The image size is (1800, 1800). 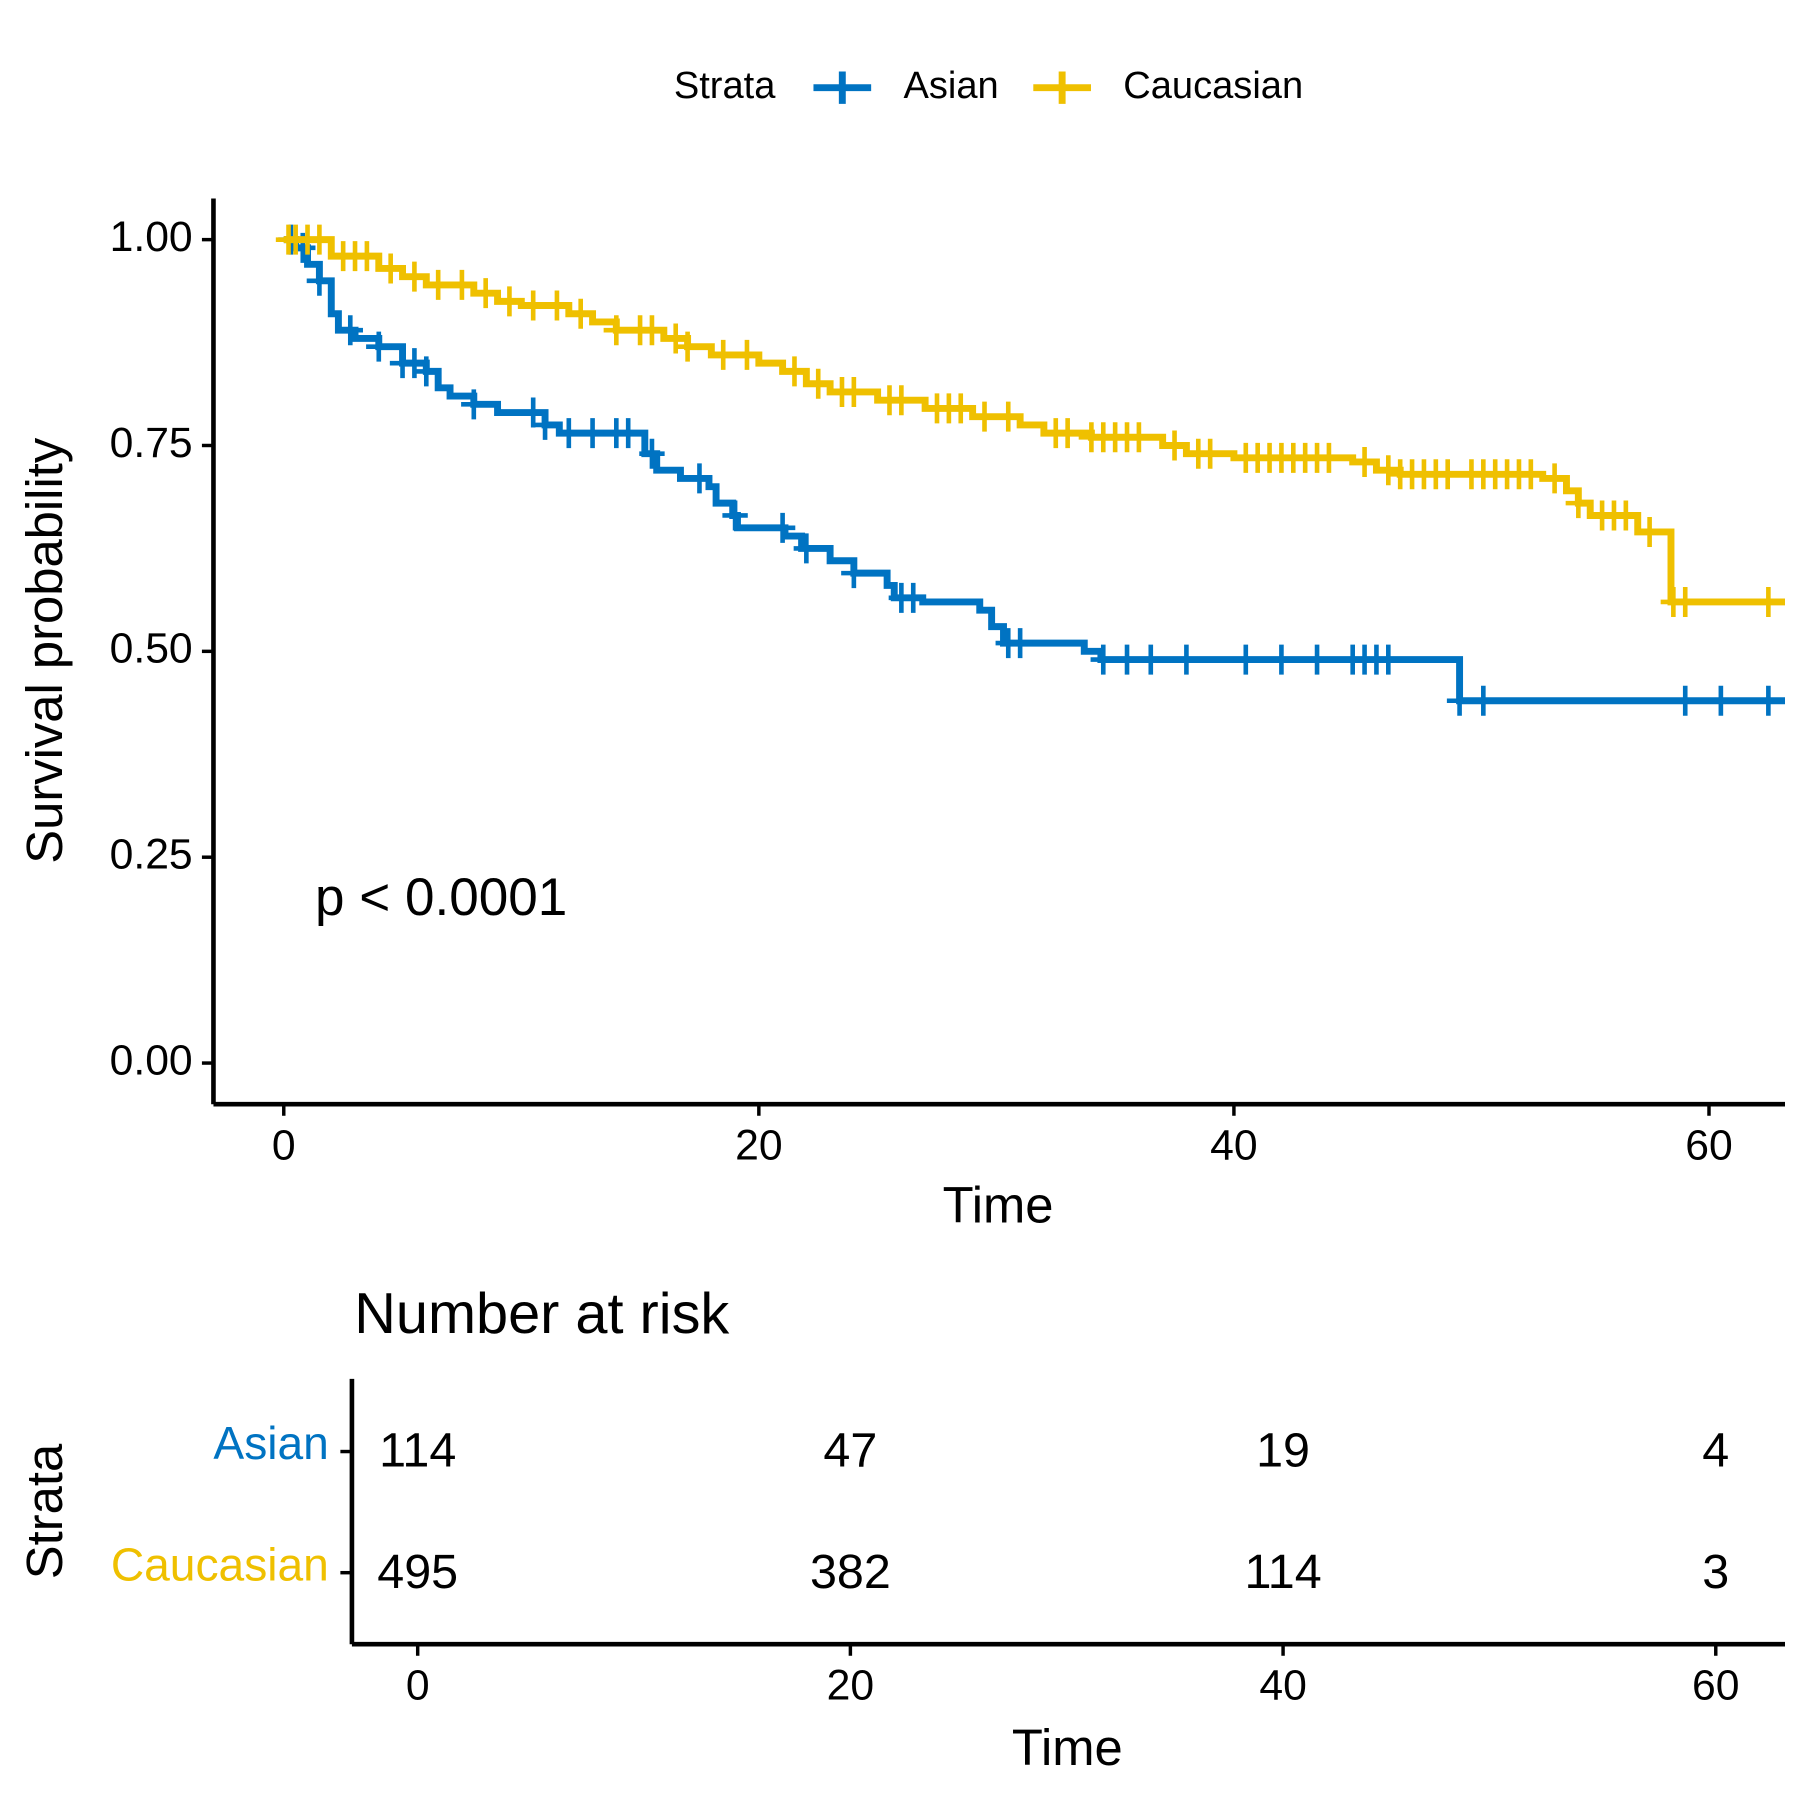 What do you see at coordinates (417, 1572) in the screenshot?
I see `risk-count: 495` at bounding box center [417, 1572].